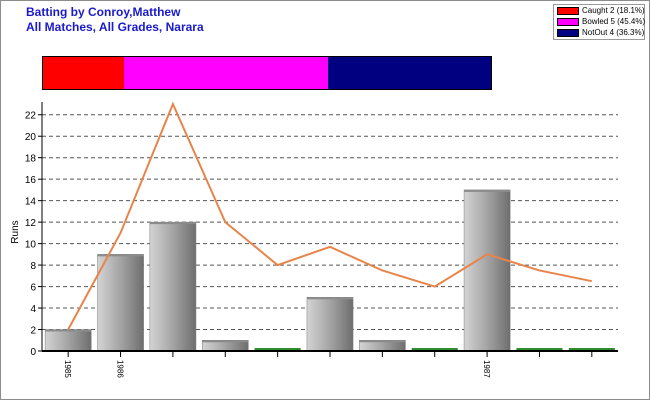 The image size is (650, 400). I want to click on legend-item-notout: NotOut 4 (36.3%), so click(600, 33).